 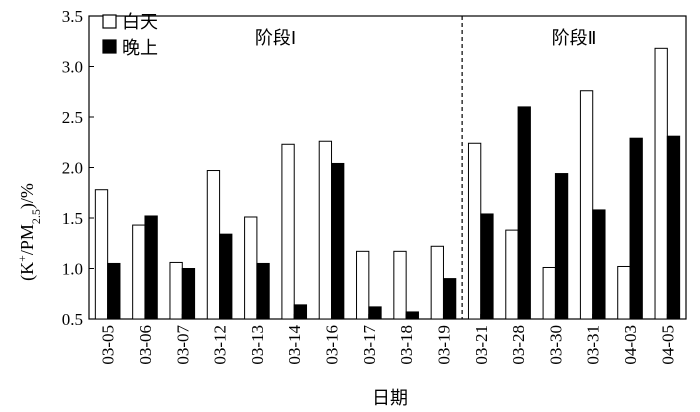 I want to click on y-tick-label: 0.5, so click(x=72, y=319).